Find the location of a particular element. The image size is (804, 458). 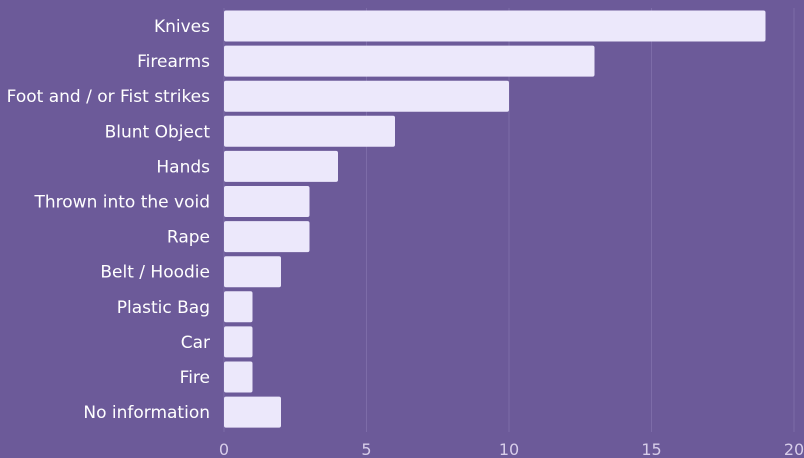

category-label: Firearms is located at coordinates (173, 62).